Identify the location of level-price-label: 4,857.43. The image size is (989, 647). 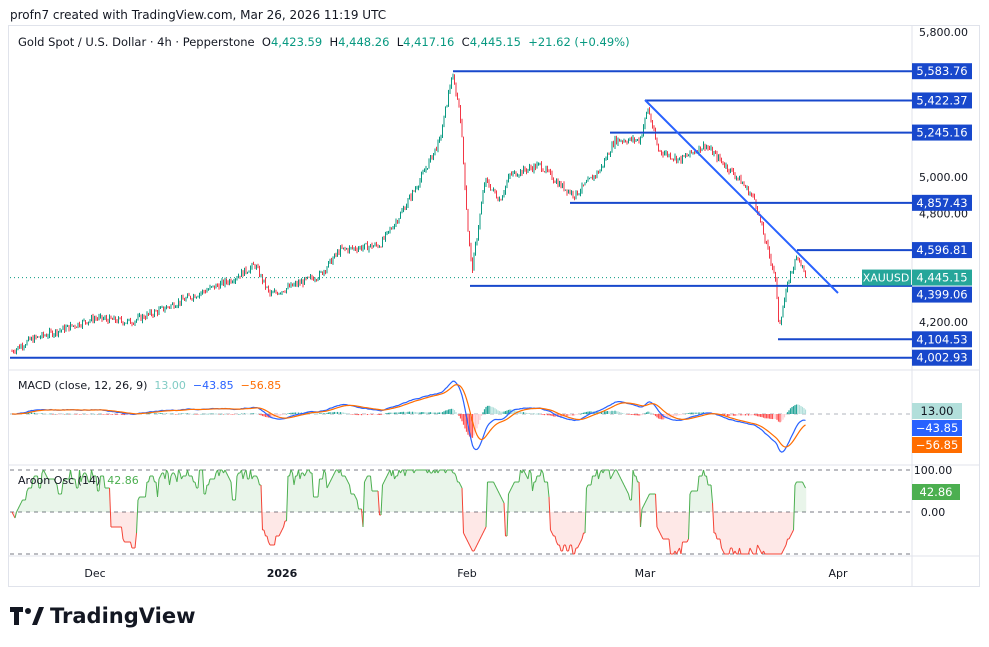
(941, 203).